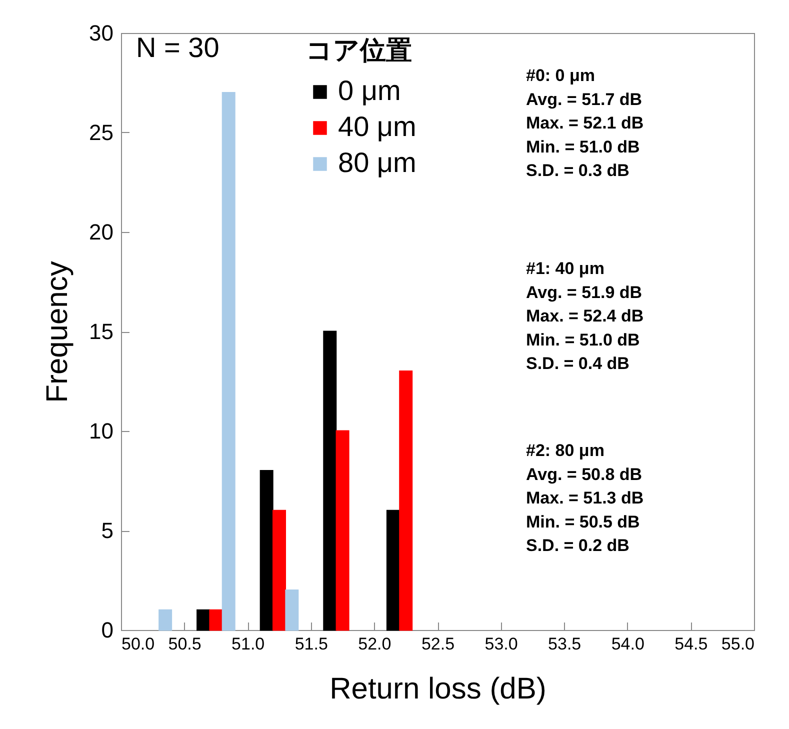  I want to click on y-tick-label: 0, so click(107, 630).